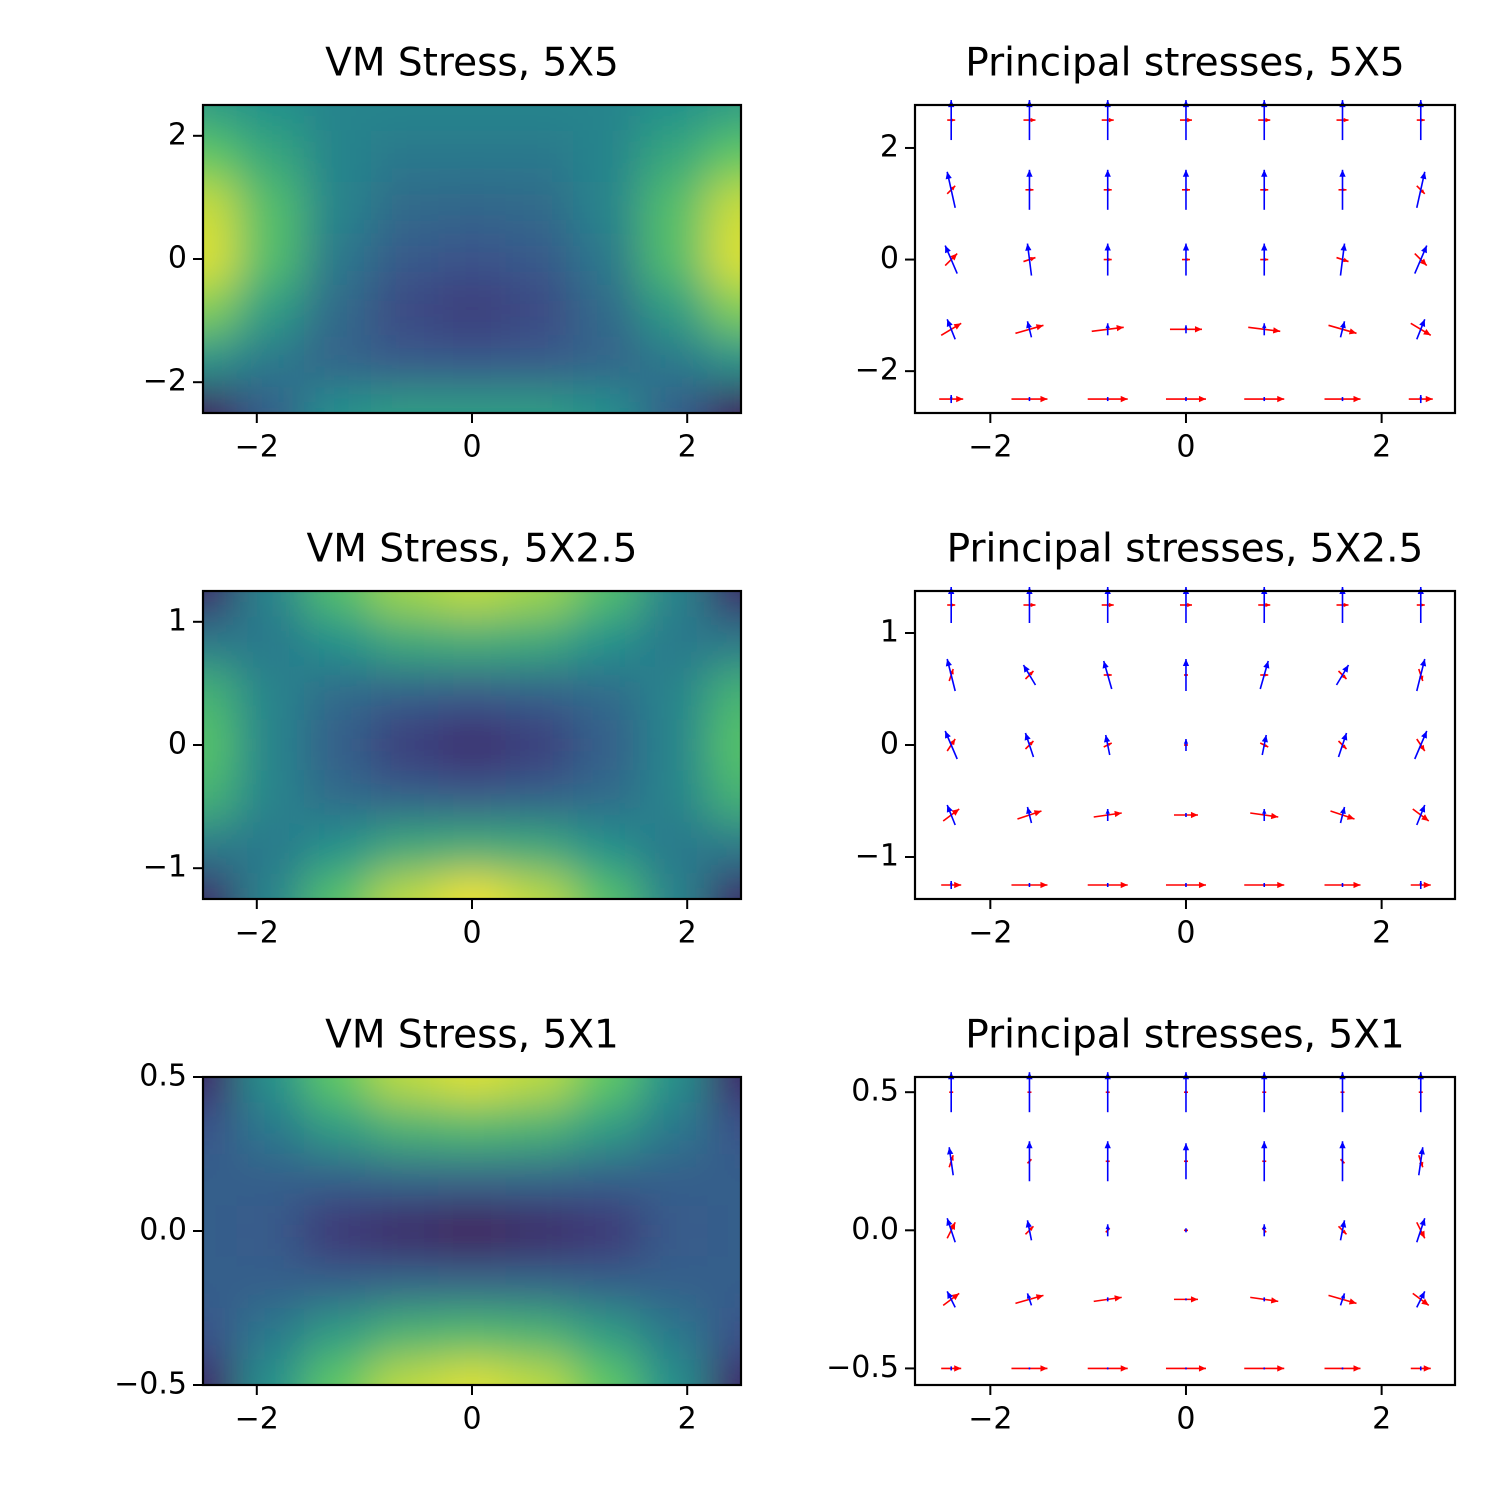  Describe the element at coordinates (1185, 549) in the screenshot. I see `subplot-title: Principal stresses, 5X2.5` at that location.